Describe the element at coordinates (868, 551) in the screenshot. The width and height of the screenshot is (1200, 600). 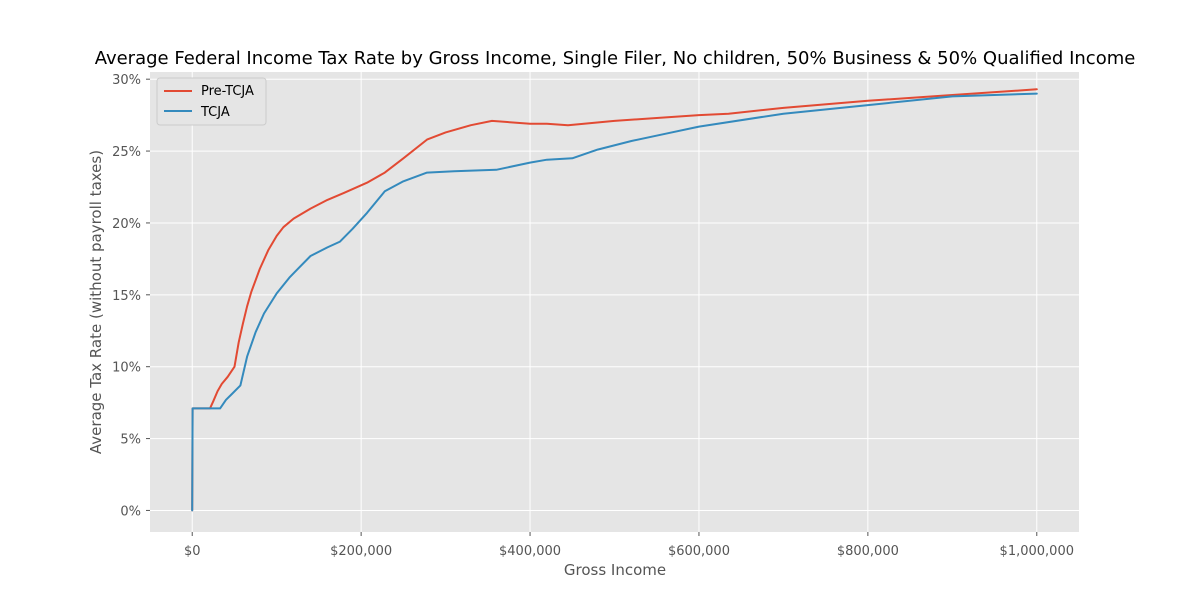
I see `x-tick-label: $800,000` at that location.